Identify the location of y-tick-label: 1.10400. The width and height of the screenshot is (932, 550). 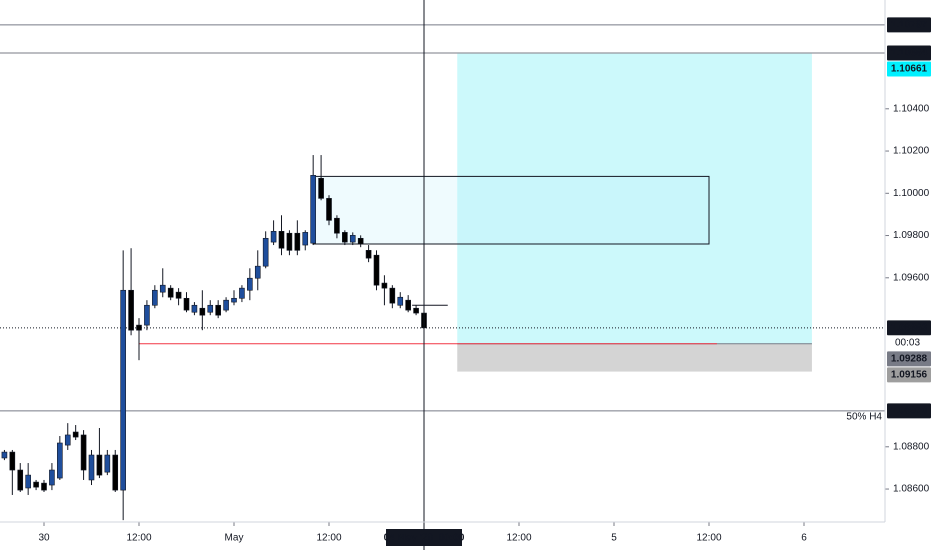
(911, 108).